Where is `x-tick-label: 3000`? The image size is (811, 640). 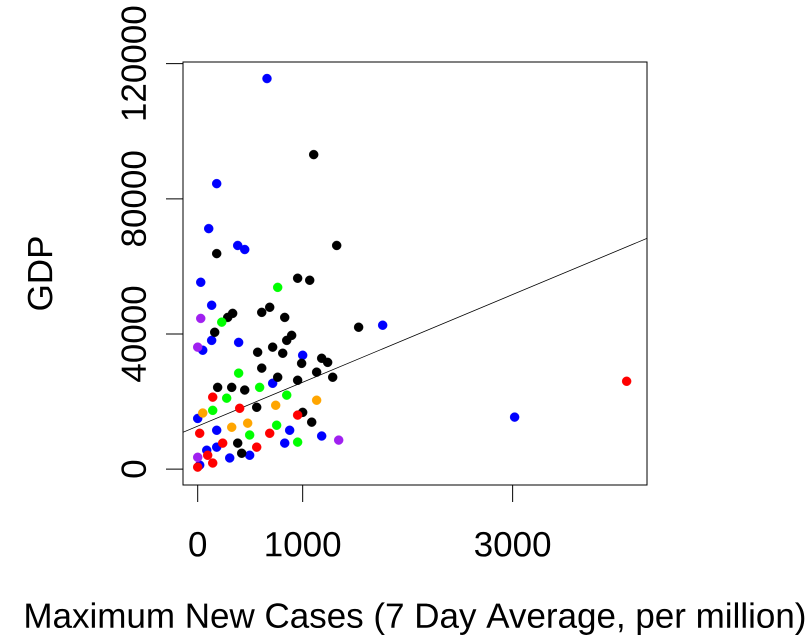
x-tick-label: 3000 is located at coordinates (512, 544).